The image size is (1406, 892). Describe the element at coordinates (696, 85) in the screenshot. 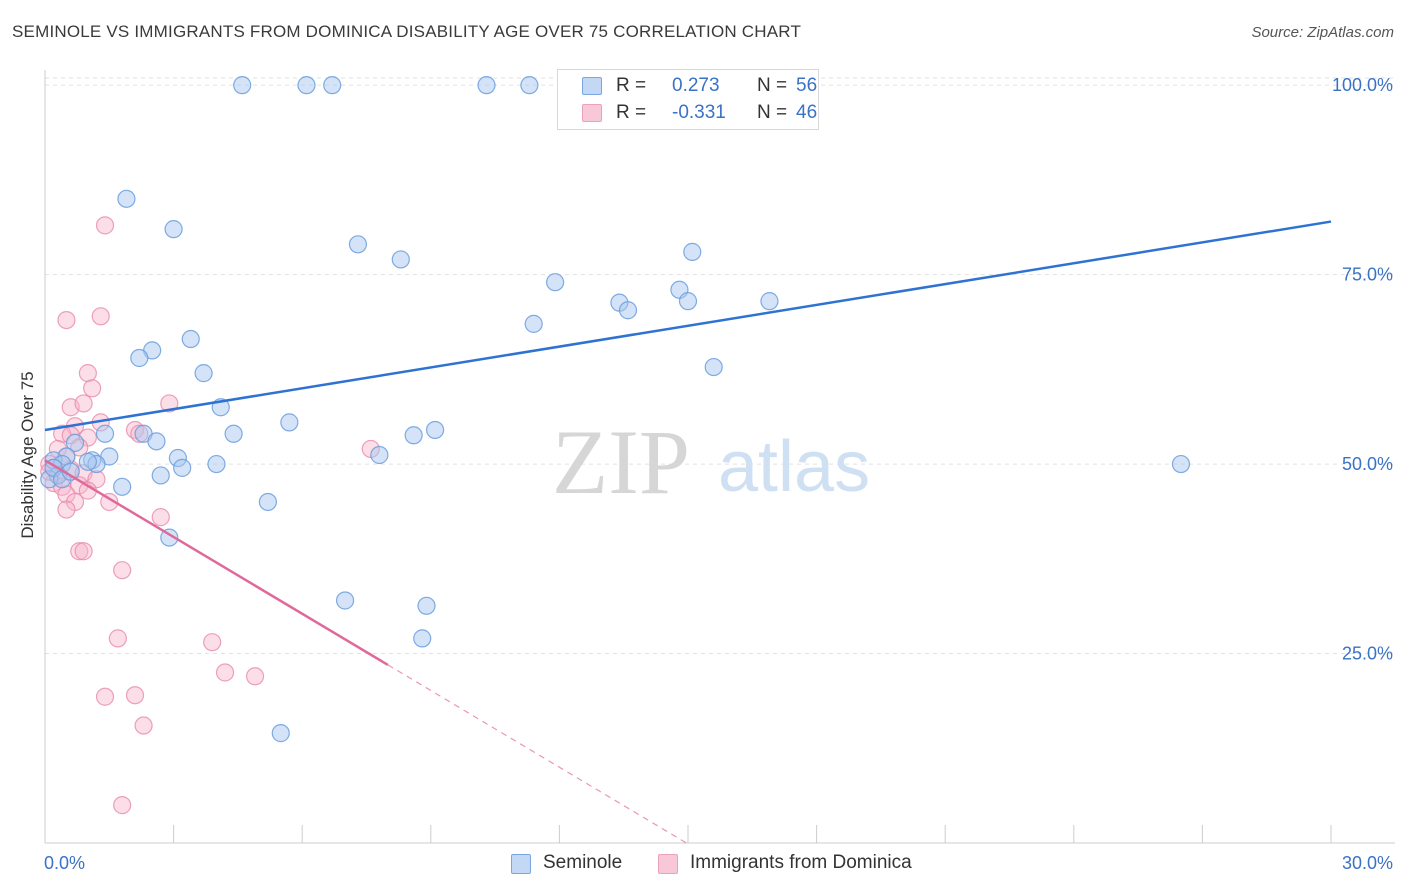

I see `r-value: 0.273` at that location.